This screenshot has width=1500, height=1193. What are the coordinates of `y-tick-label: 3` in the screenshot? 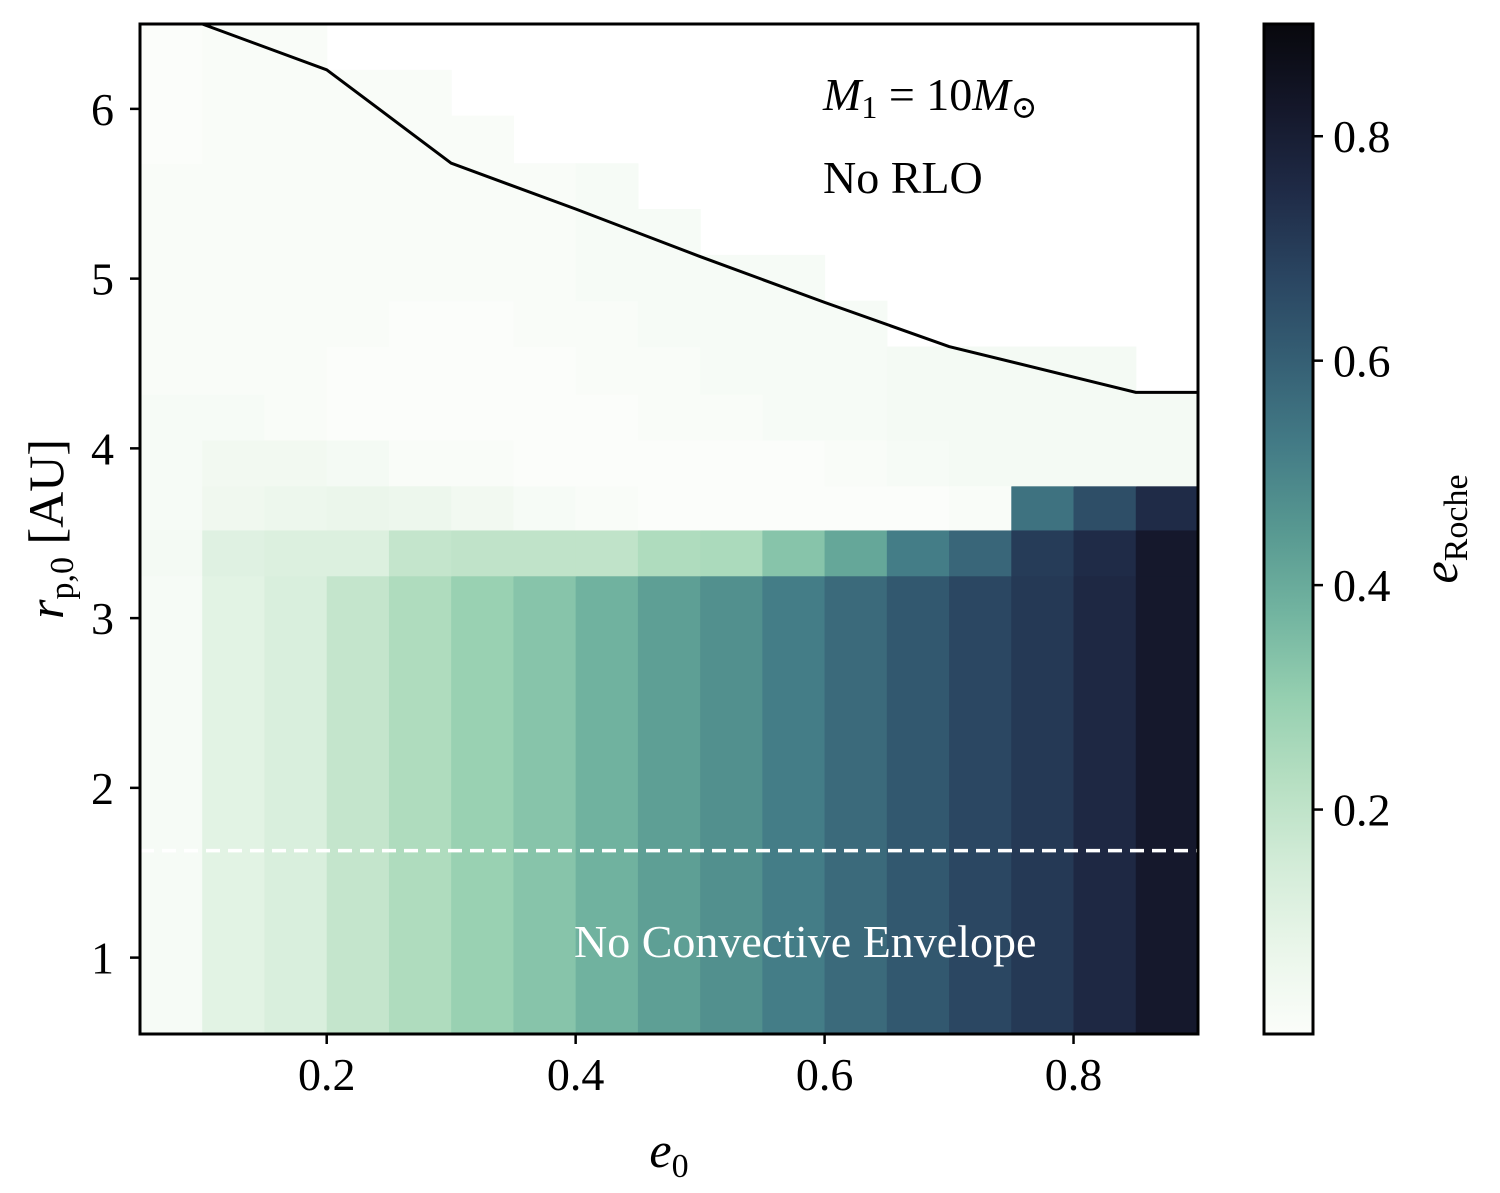 It's located at (102, 618).